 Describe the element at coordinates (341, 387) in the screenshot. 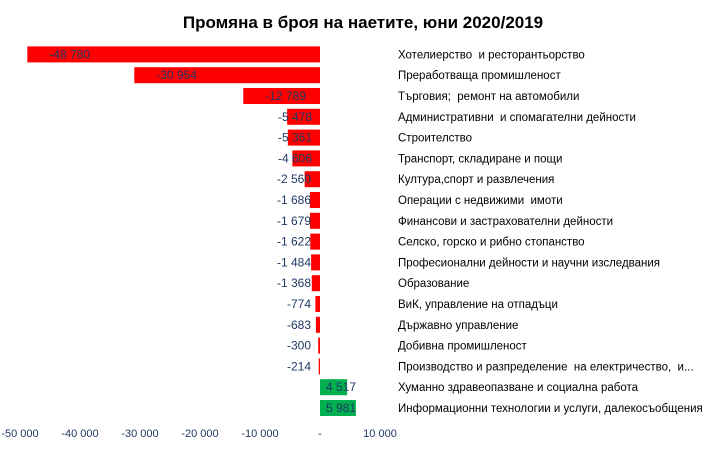

I see `value-label: 4 517` at that location.